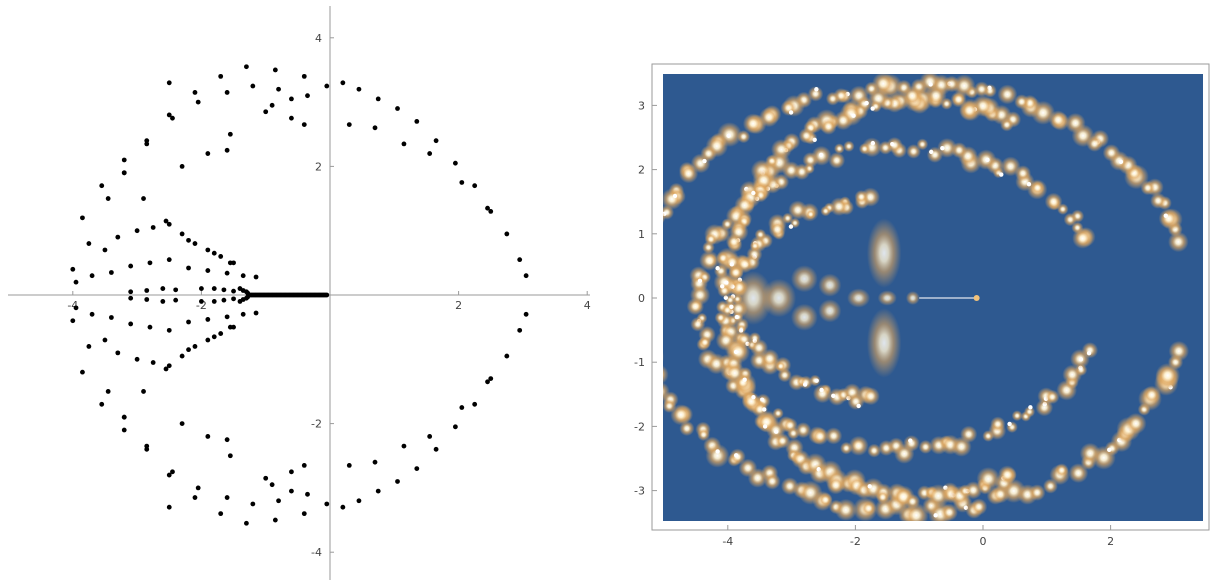 Image resolution: width=1212 pixels, height=582 pixels. I want to click on y-tick-label: 2, so click(641, 170).